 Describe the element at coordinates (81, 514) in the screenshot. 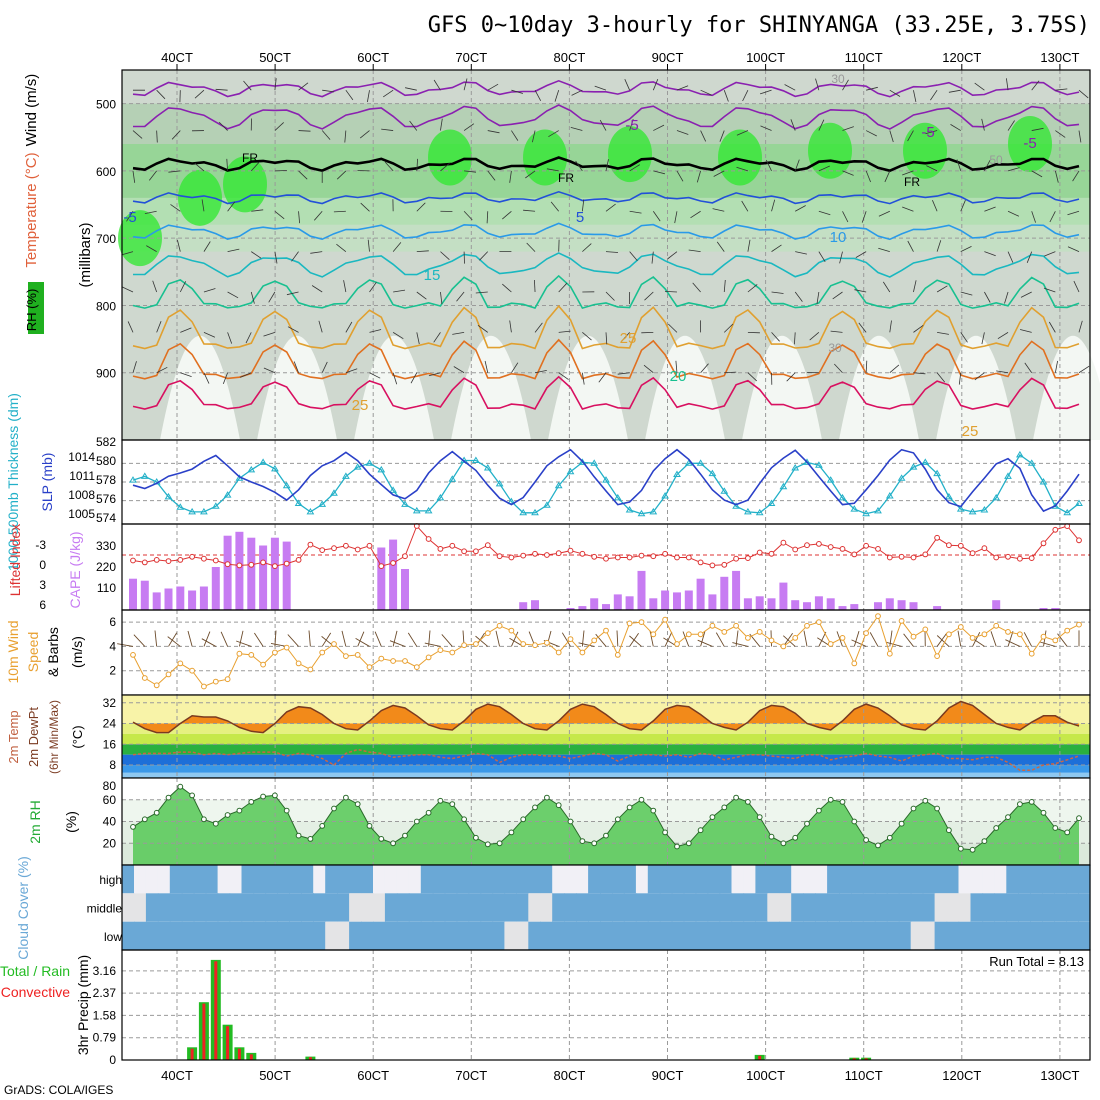

I see `slp-tick: 1005` at that location.